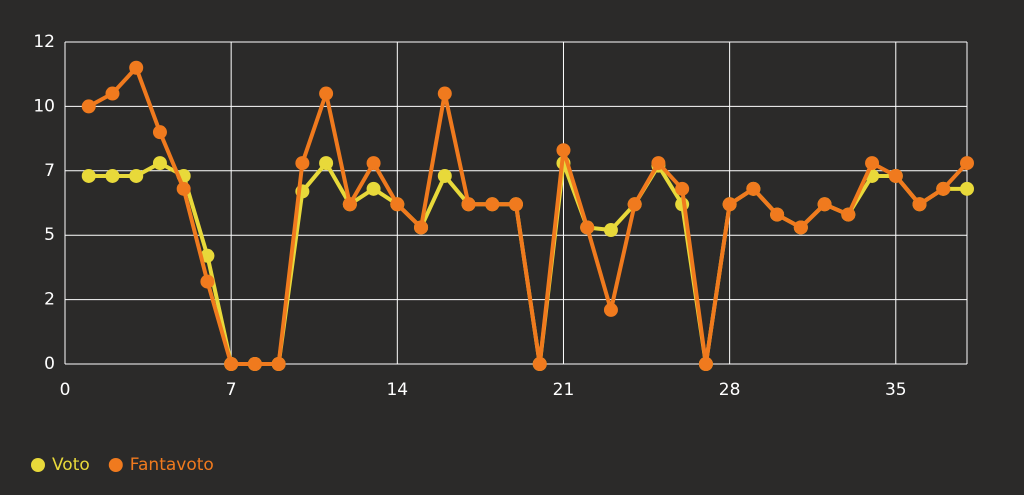  Describe the element at coordinates (231, 390) in the screenshot. I see `x-tick-label: 7` at that location.